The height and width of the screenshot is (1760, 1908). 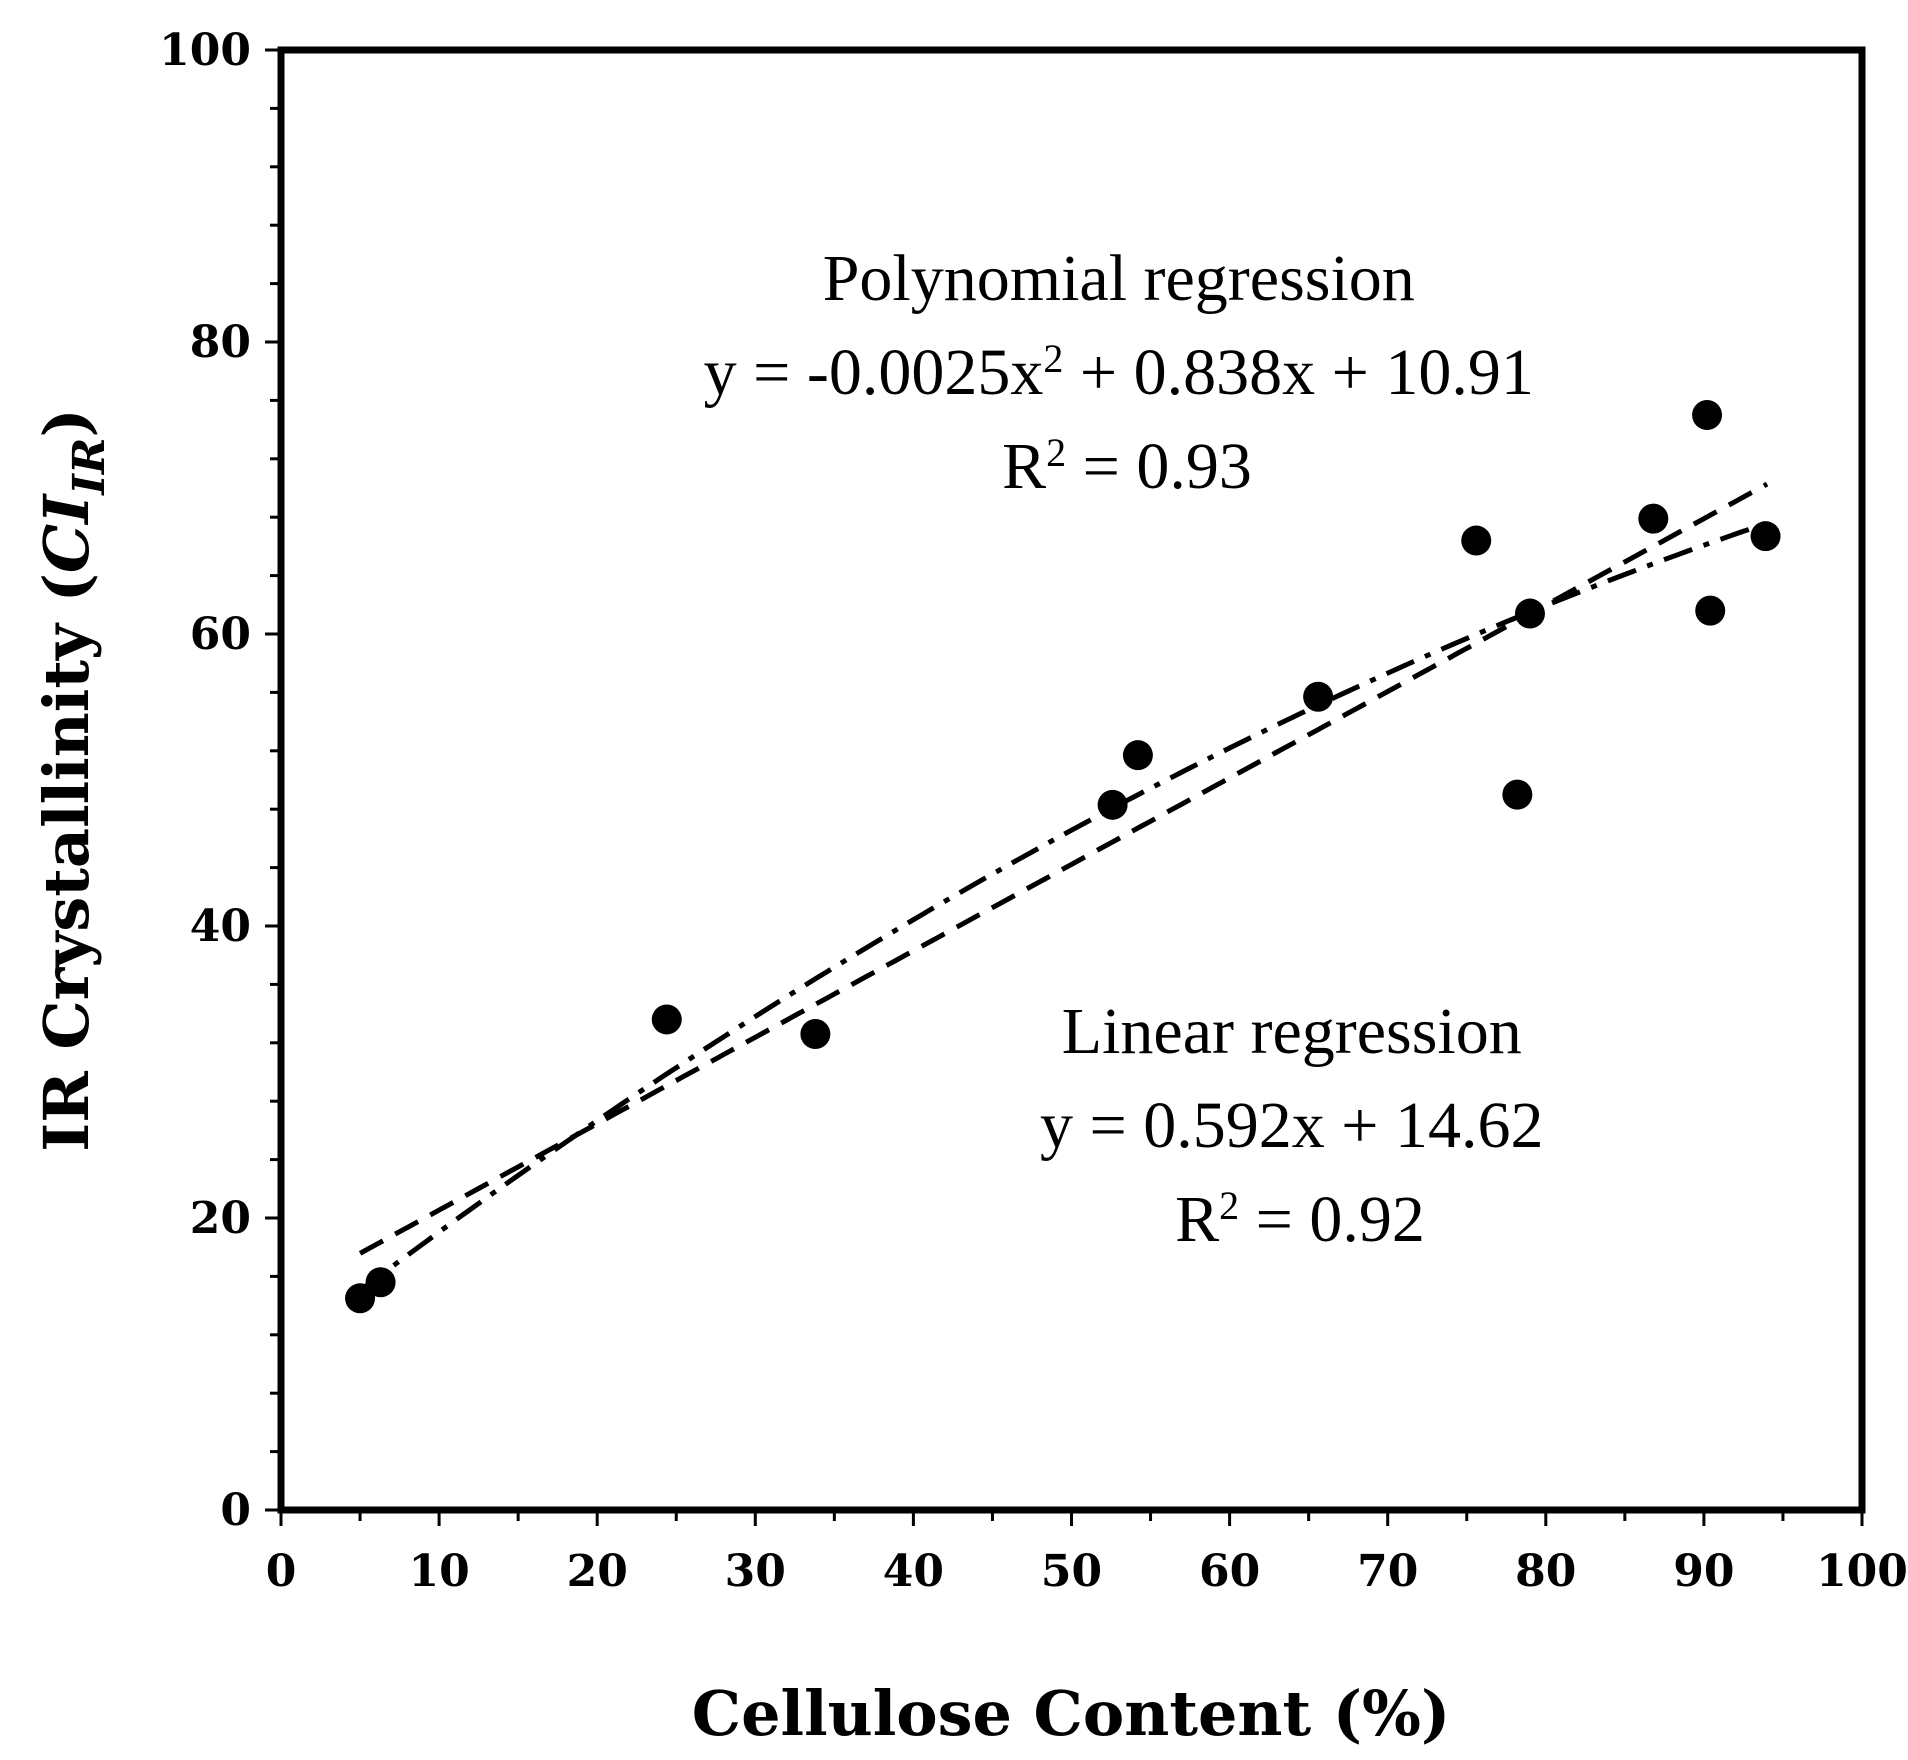 I want to click on x-tick-label: 0, so click(x=281, y=1571).